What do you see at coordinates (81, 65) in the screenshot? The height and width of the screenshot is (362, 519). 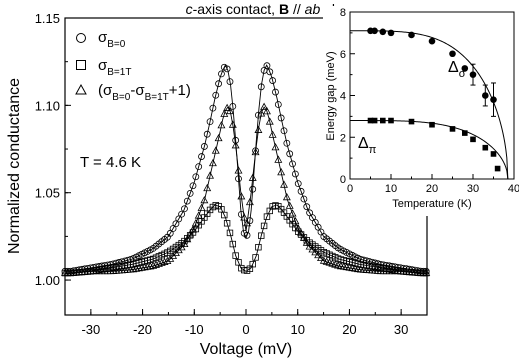 I see `legend-marker-square` at bounding box center [81, 65].